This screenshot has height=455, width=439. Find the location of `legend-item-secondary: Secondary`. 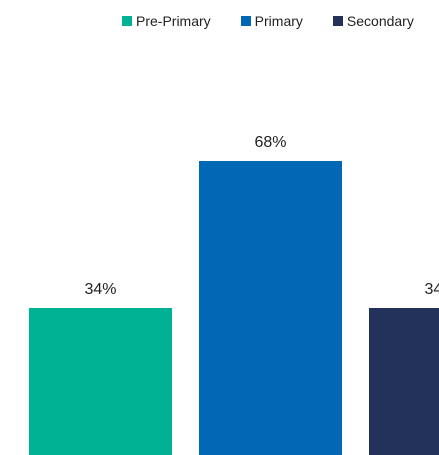

legend-item-secondary: Secondary is located at coordinates (373, 21).